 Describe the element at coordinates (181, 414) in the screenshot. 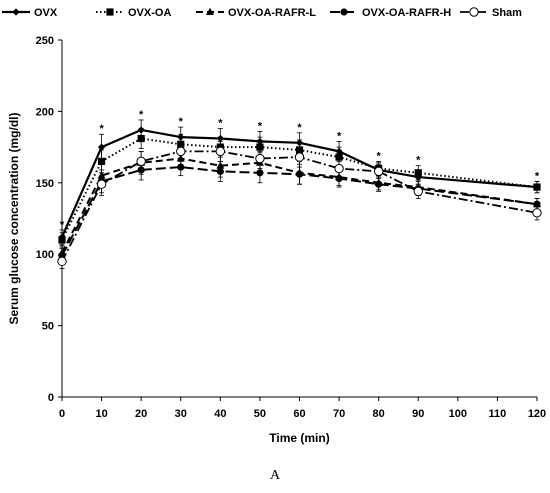

I see `x-tick-label: 30` at that location.